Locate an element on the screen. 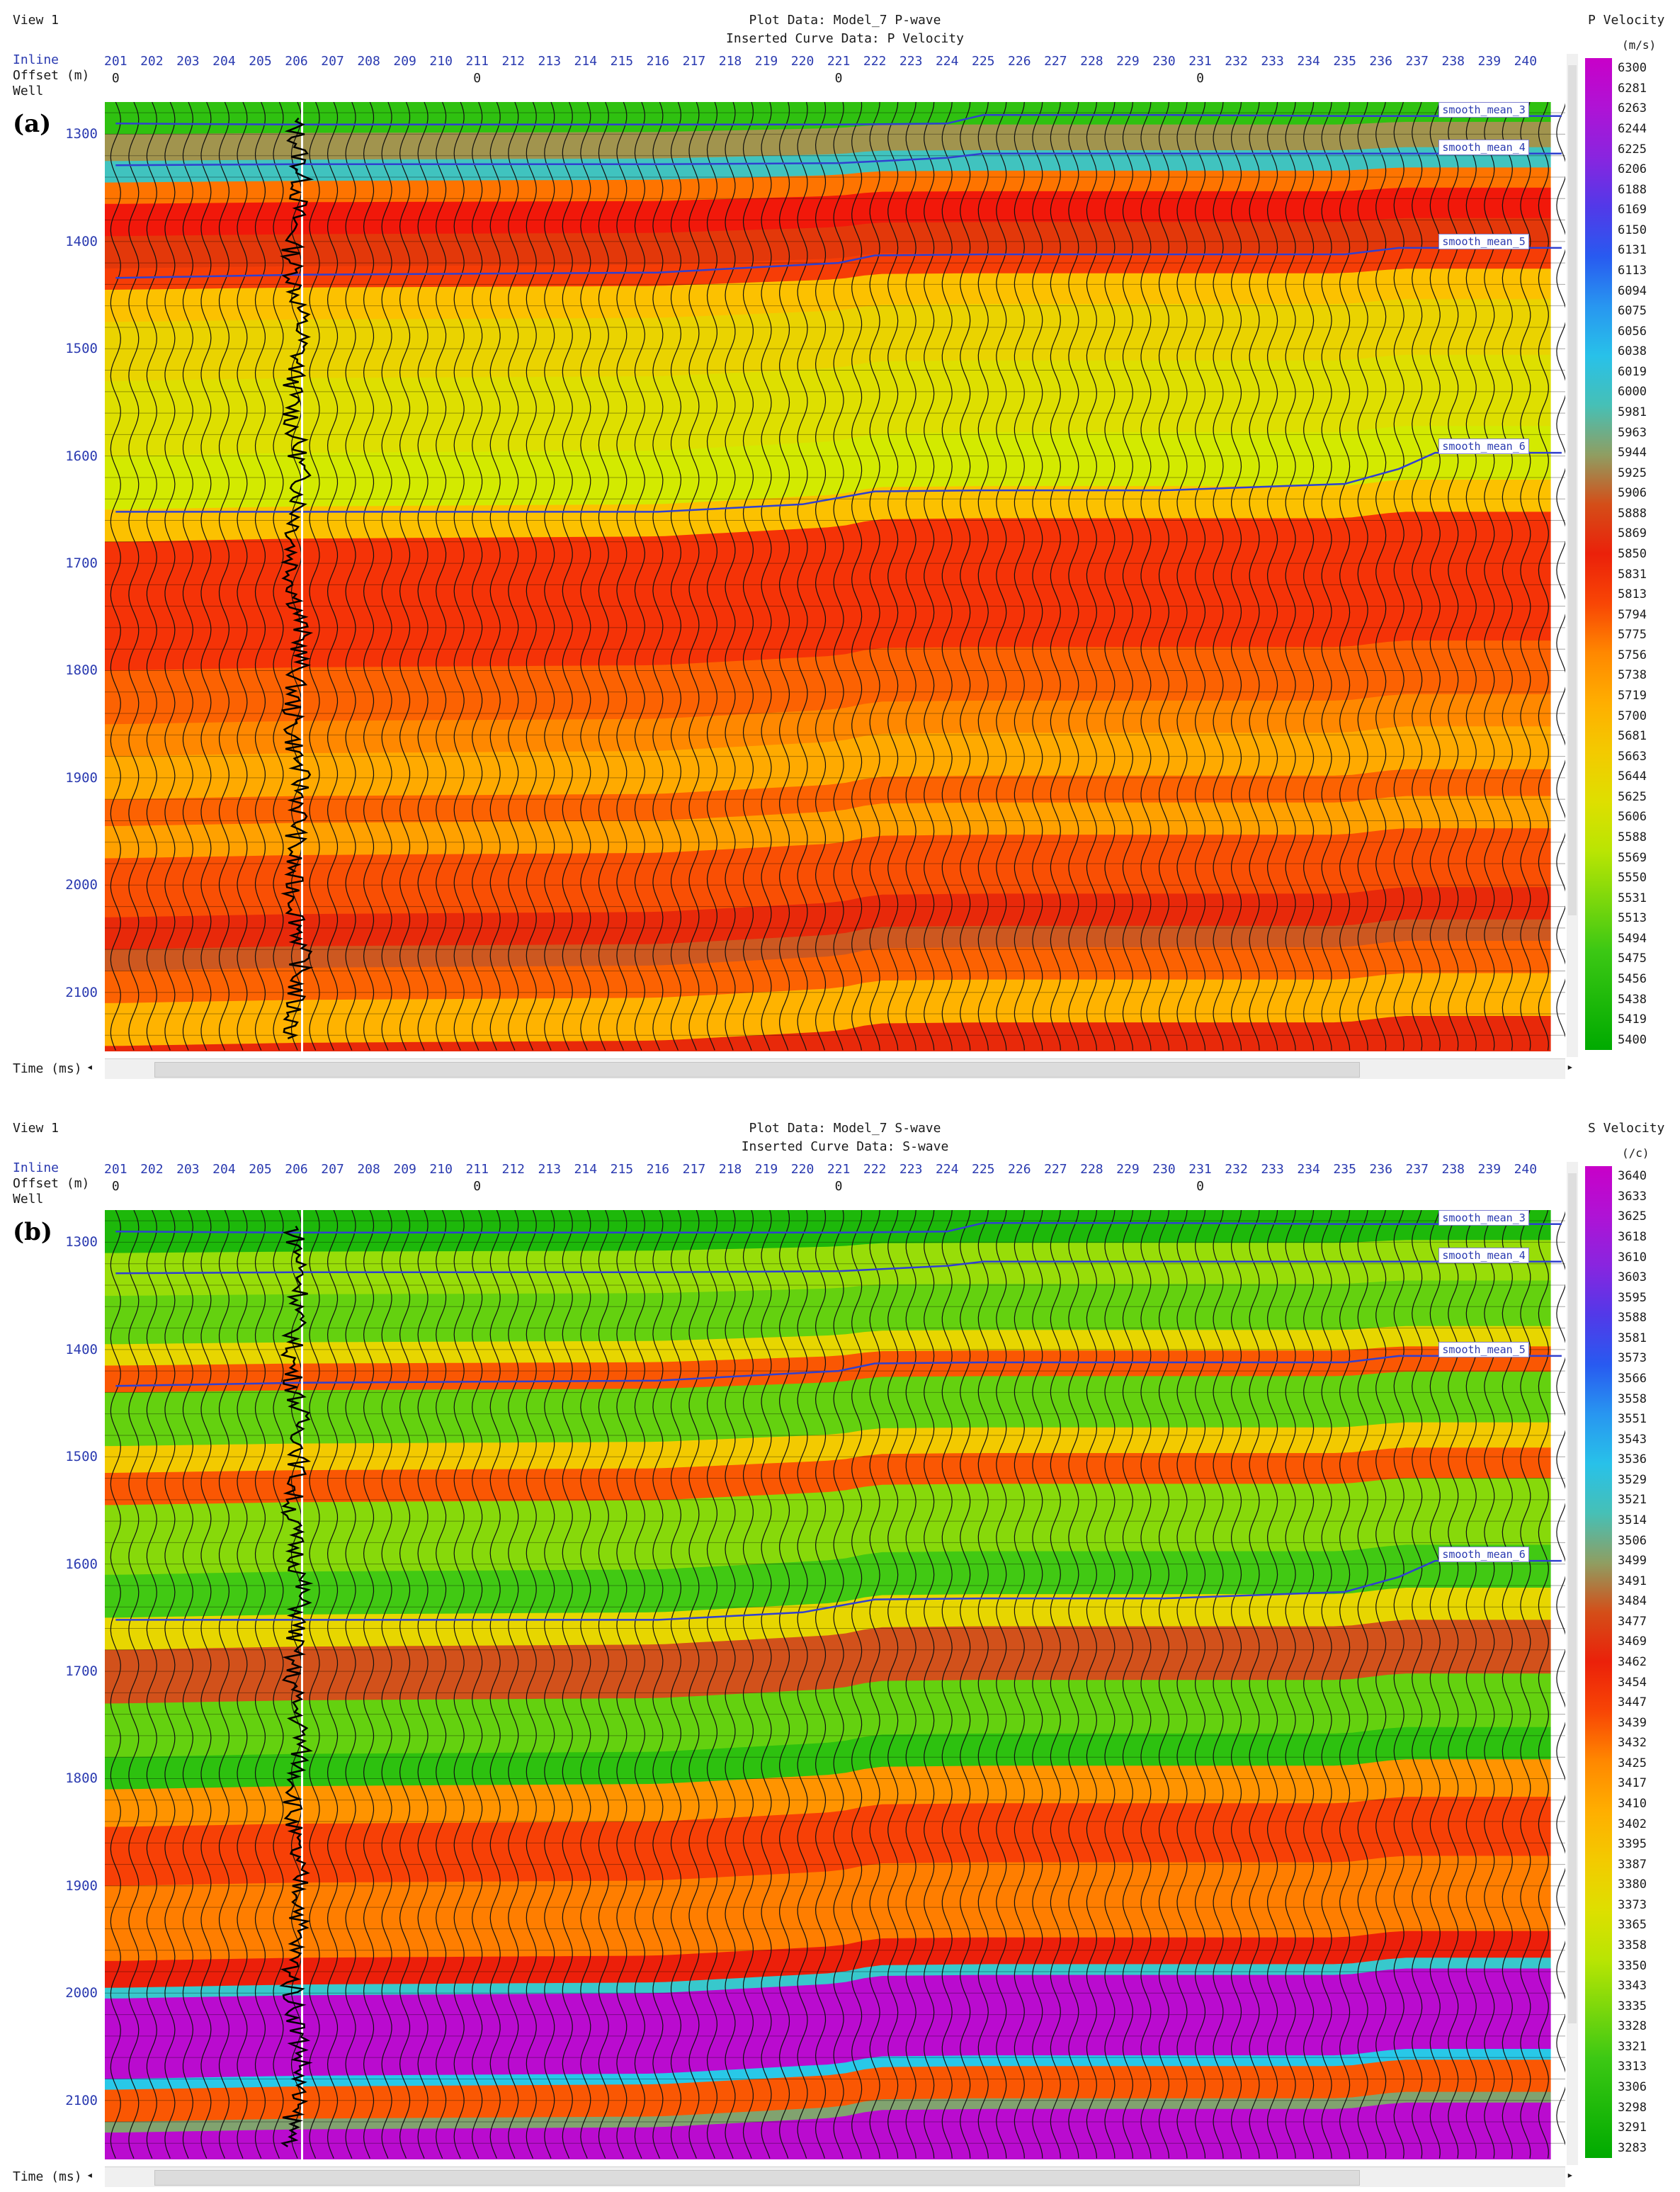 The height and width of the screenshot is (2192, 1680). colorbar-tick-label: 3595 is located at coordinates (1632, 1298).